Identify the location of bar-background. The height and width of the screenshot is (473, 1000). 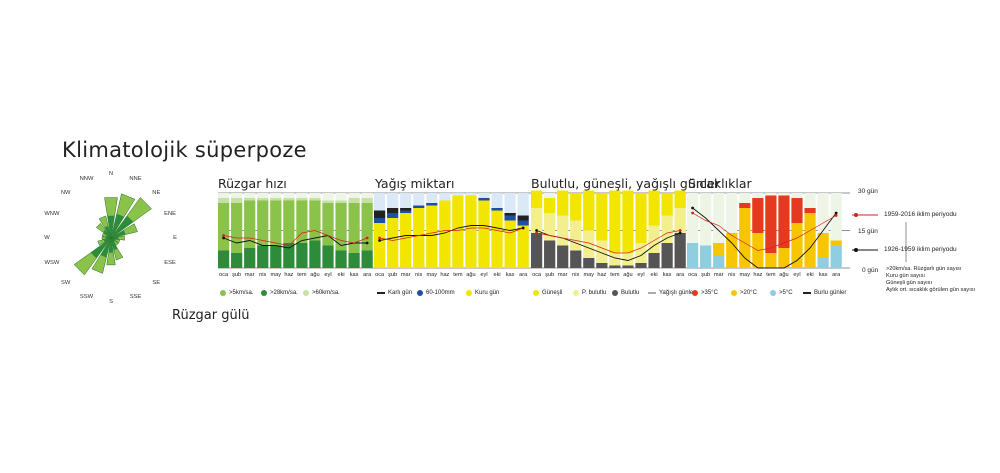
(732, 230).